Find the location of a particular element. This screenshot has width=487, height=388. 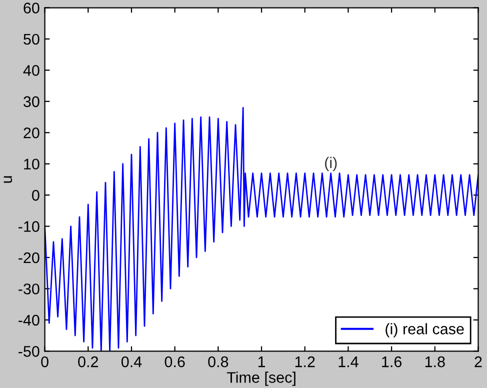

x-tick-label: 0 is located at coordinates (44, 362).